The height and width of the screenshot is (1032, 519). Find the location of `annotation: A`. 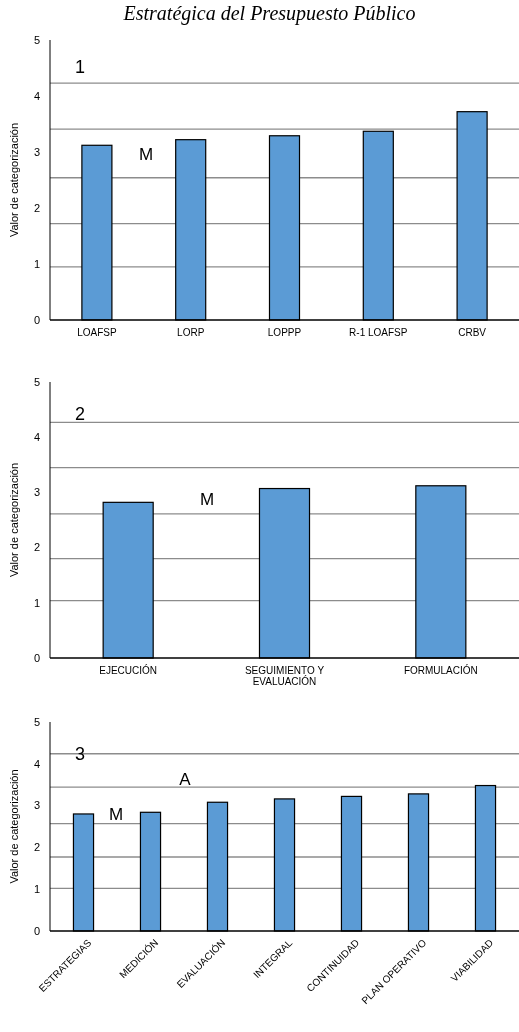

annotation: A is located at coordinates (185, 779).